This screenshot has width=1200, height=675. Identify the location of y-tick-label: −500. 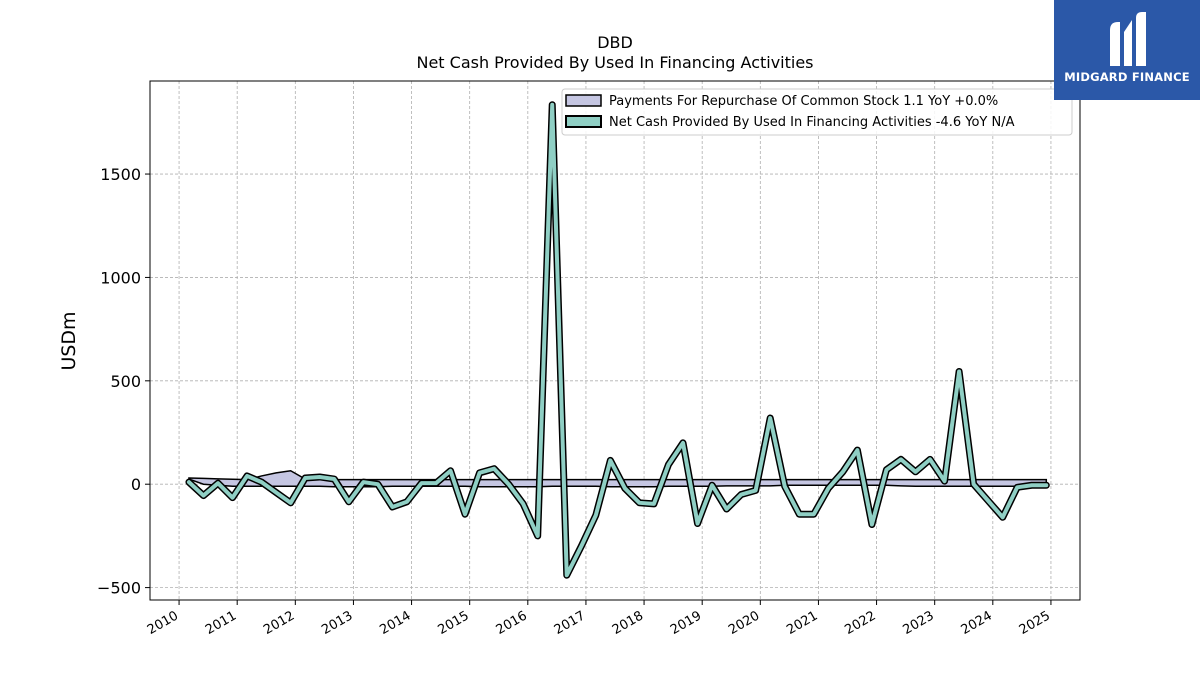
(119, 588).